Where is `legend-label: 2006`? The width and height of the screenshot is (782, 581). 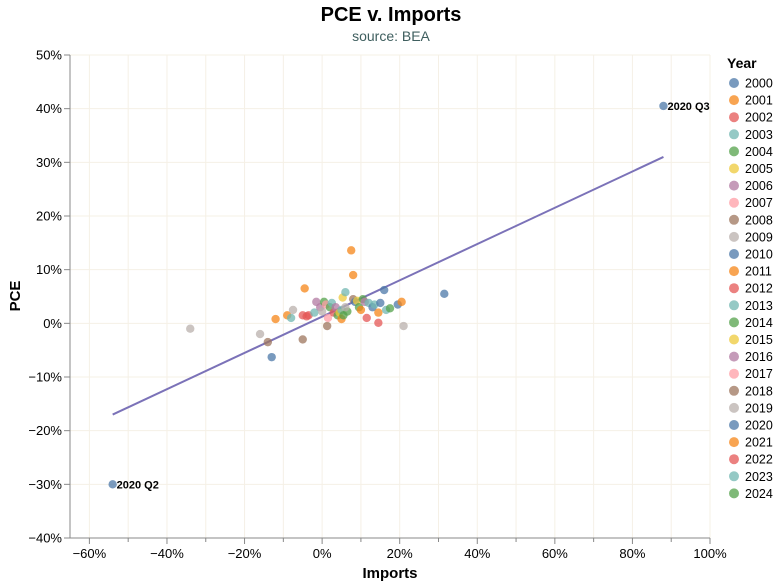 legend-label: 2006 is located at coordinates (759, 186).